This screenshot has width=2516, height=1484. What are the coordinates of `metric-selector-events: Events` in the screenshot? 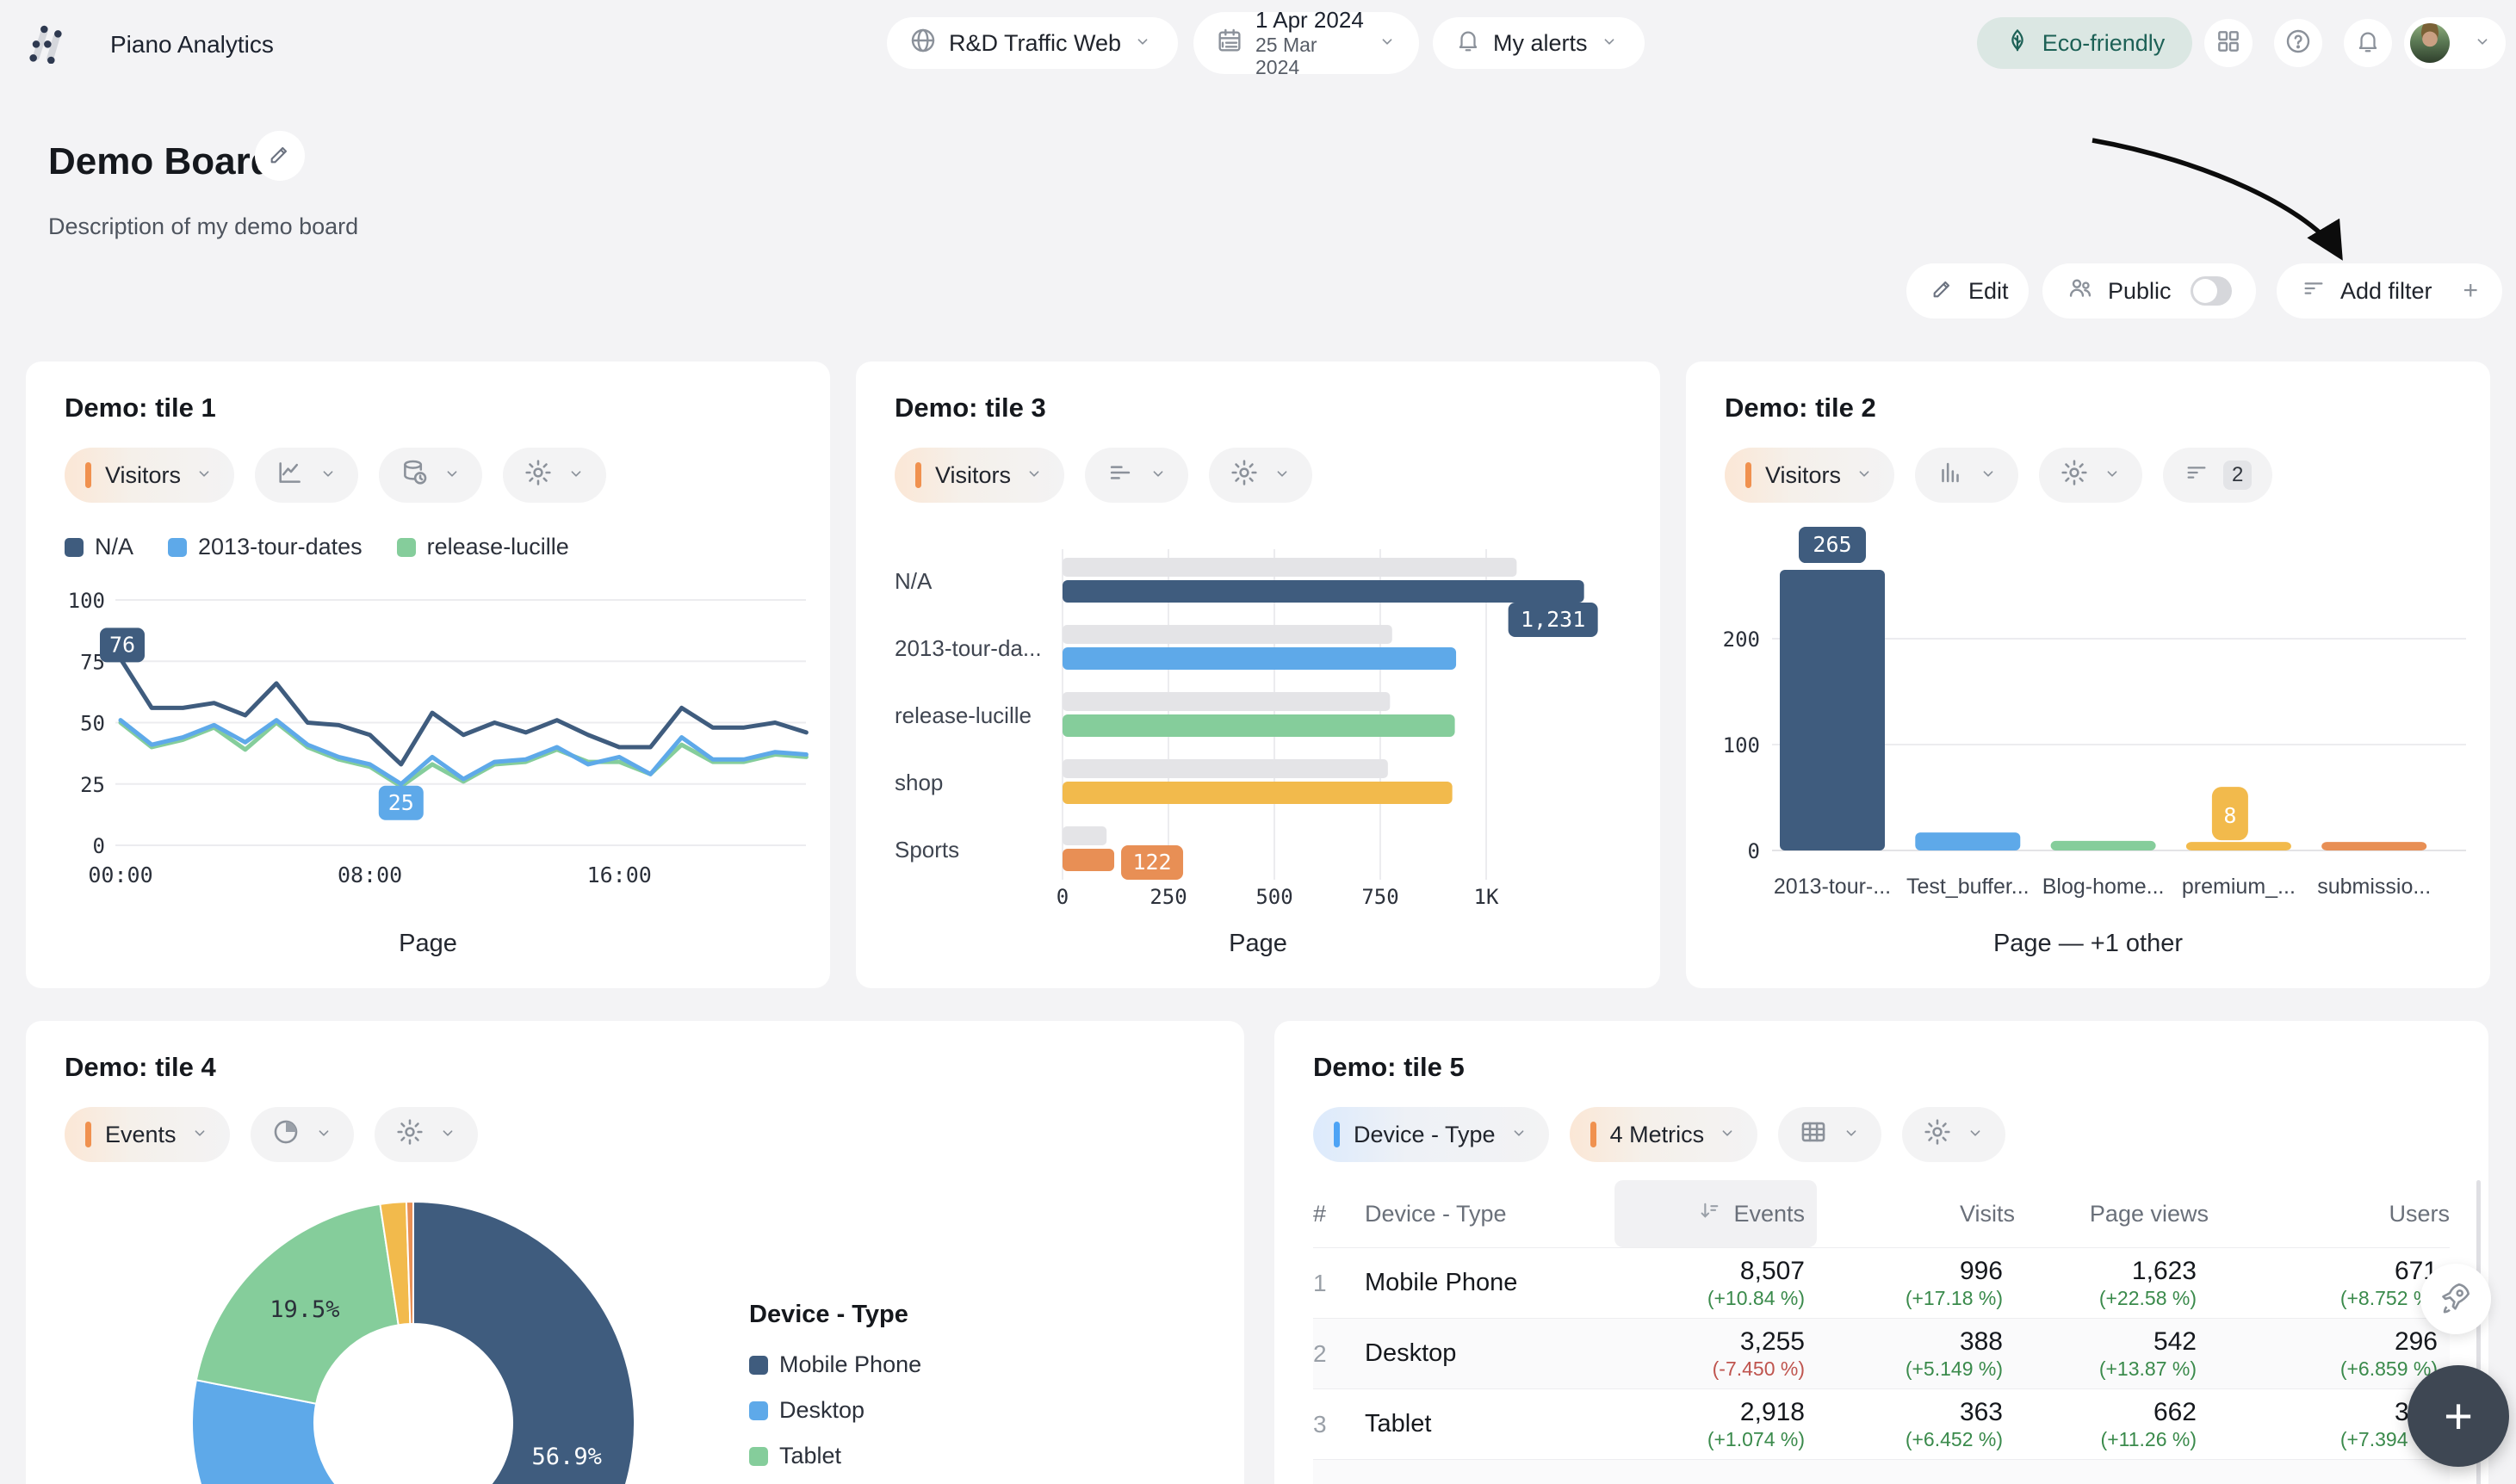 It's located at (148, 1134).